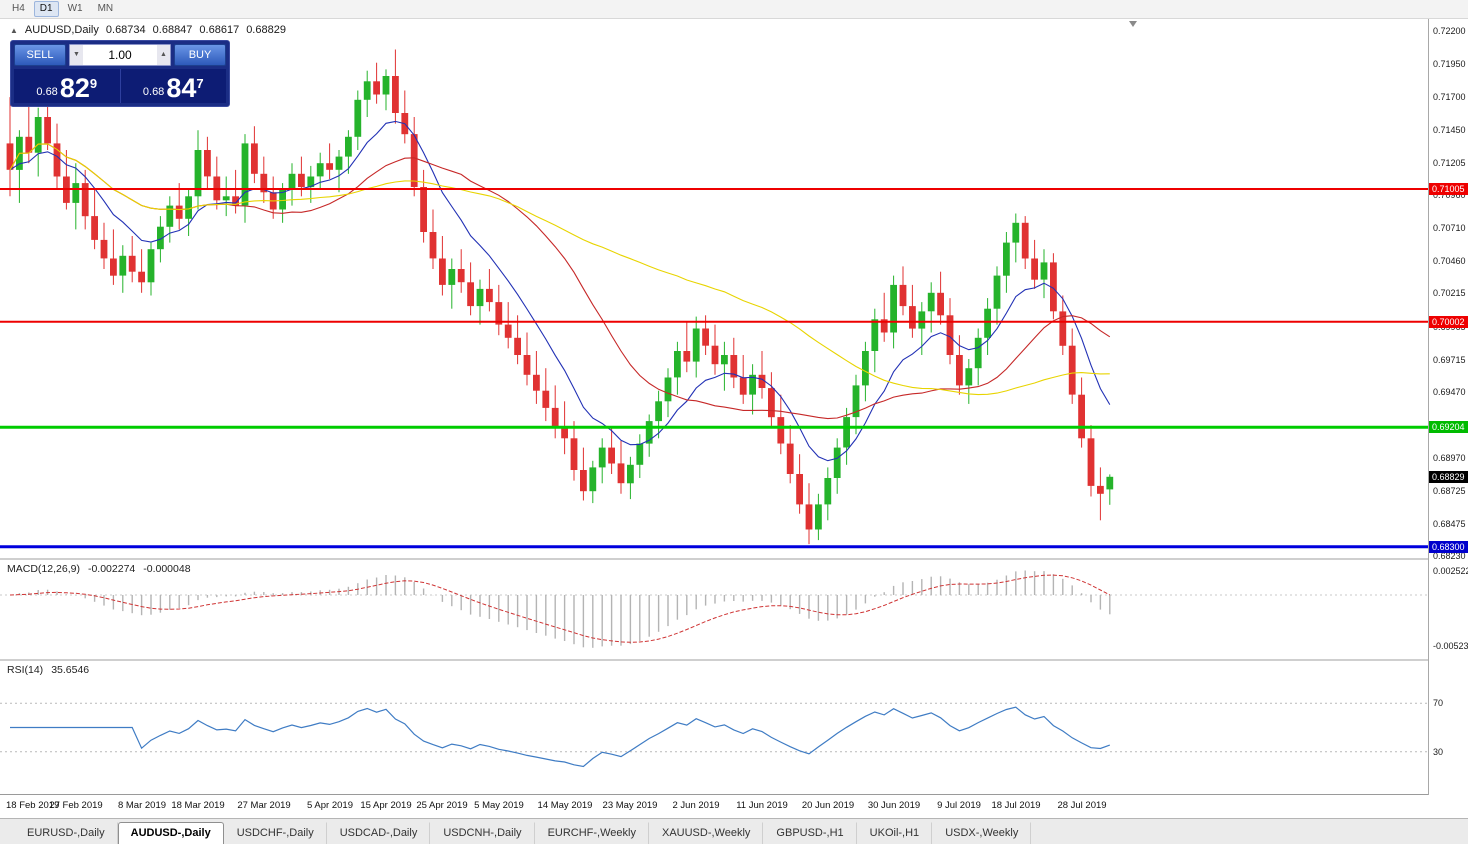 The height and width of the screenshot is (844, 1468). Describe the element at coordinates (982, 833) in the screenshot. I see `chart-tab-usdx: USDX-,Weekly` at that location.